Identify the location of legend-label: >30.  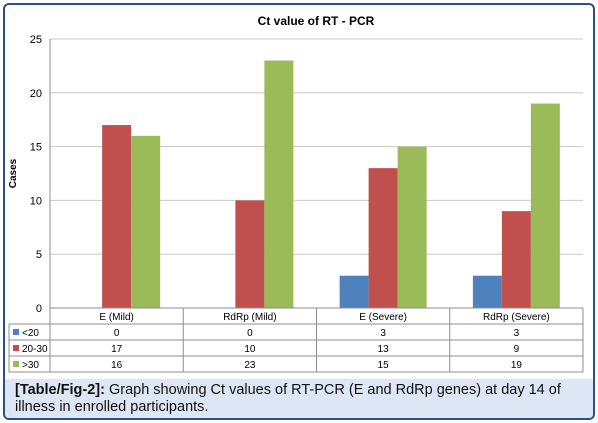
(30, 365).